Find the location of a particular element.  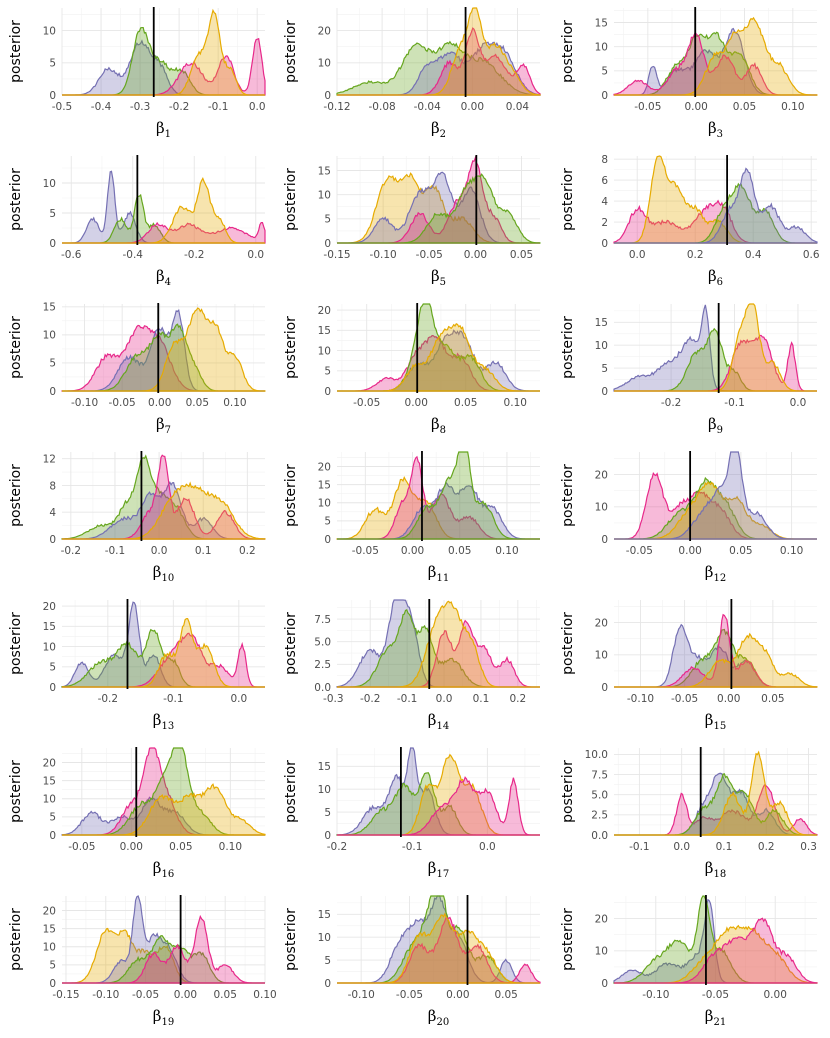

x-axis-title: β13 is located at coordinates (163, 721).